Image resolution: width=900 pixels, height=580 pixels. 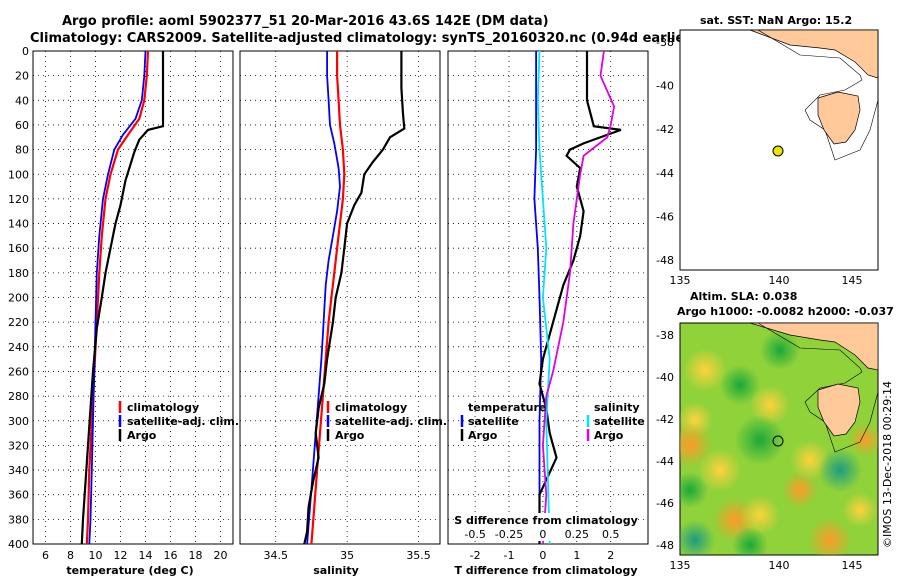 I want to click on x-tick-label: 6, so click(x=45, y=555).